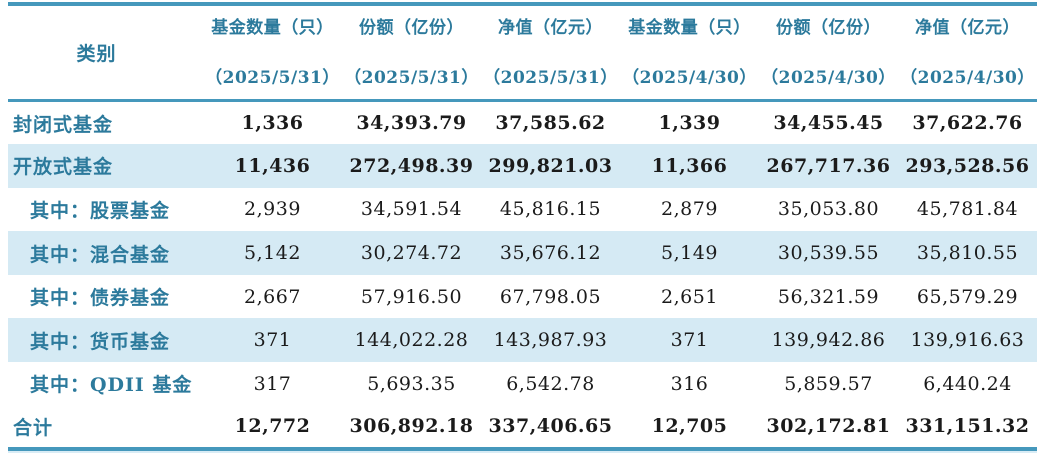  What do you see at coordinates (100, 210) in the screenshot?
I see `row-label: 其中：股票基金` at bounding box center [100, 210].